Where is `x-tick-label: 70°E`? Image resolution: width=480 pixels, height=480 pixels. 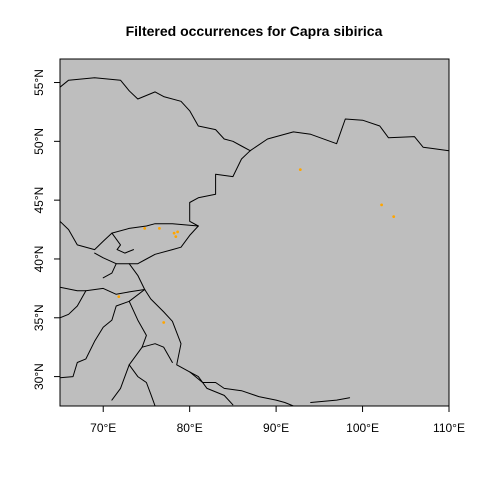
x-tick-label: 70°E is located at coordinates (103, 428).